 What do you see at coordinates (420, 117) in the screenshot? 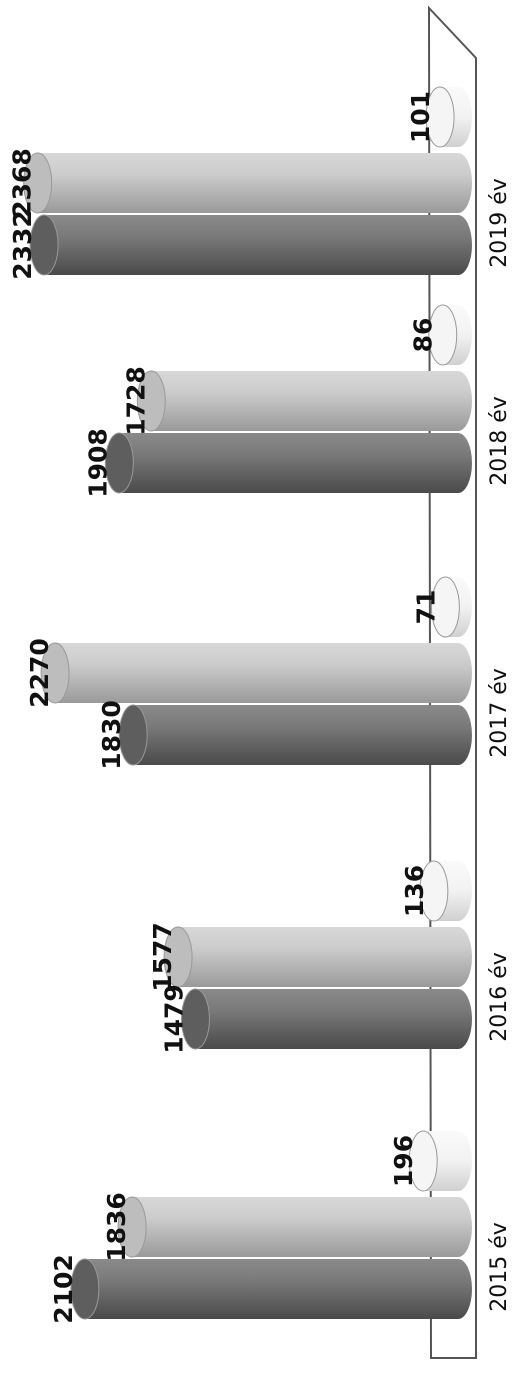
I see `data-label: 101` at bounding box center [420, 117].